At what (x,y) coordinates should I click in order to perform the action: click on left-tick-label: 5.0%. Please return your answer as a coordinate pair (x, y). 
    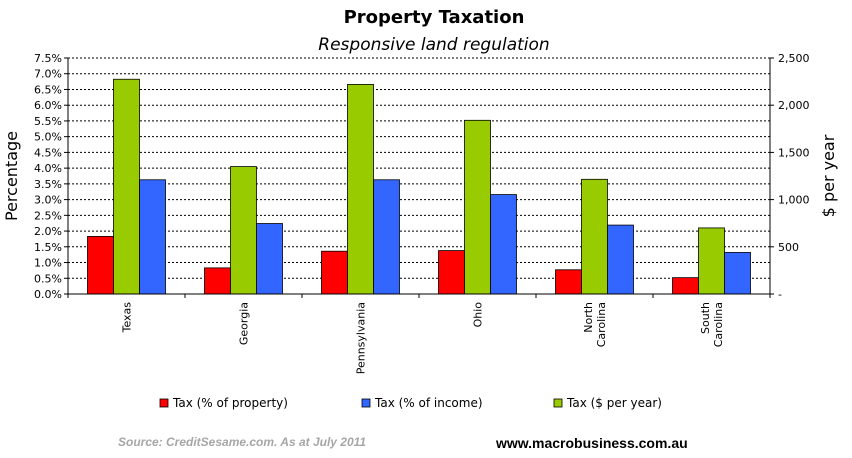
    Looking at the image, I should click on (48, 137).